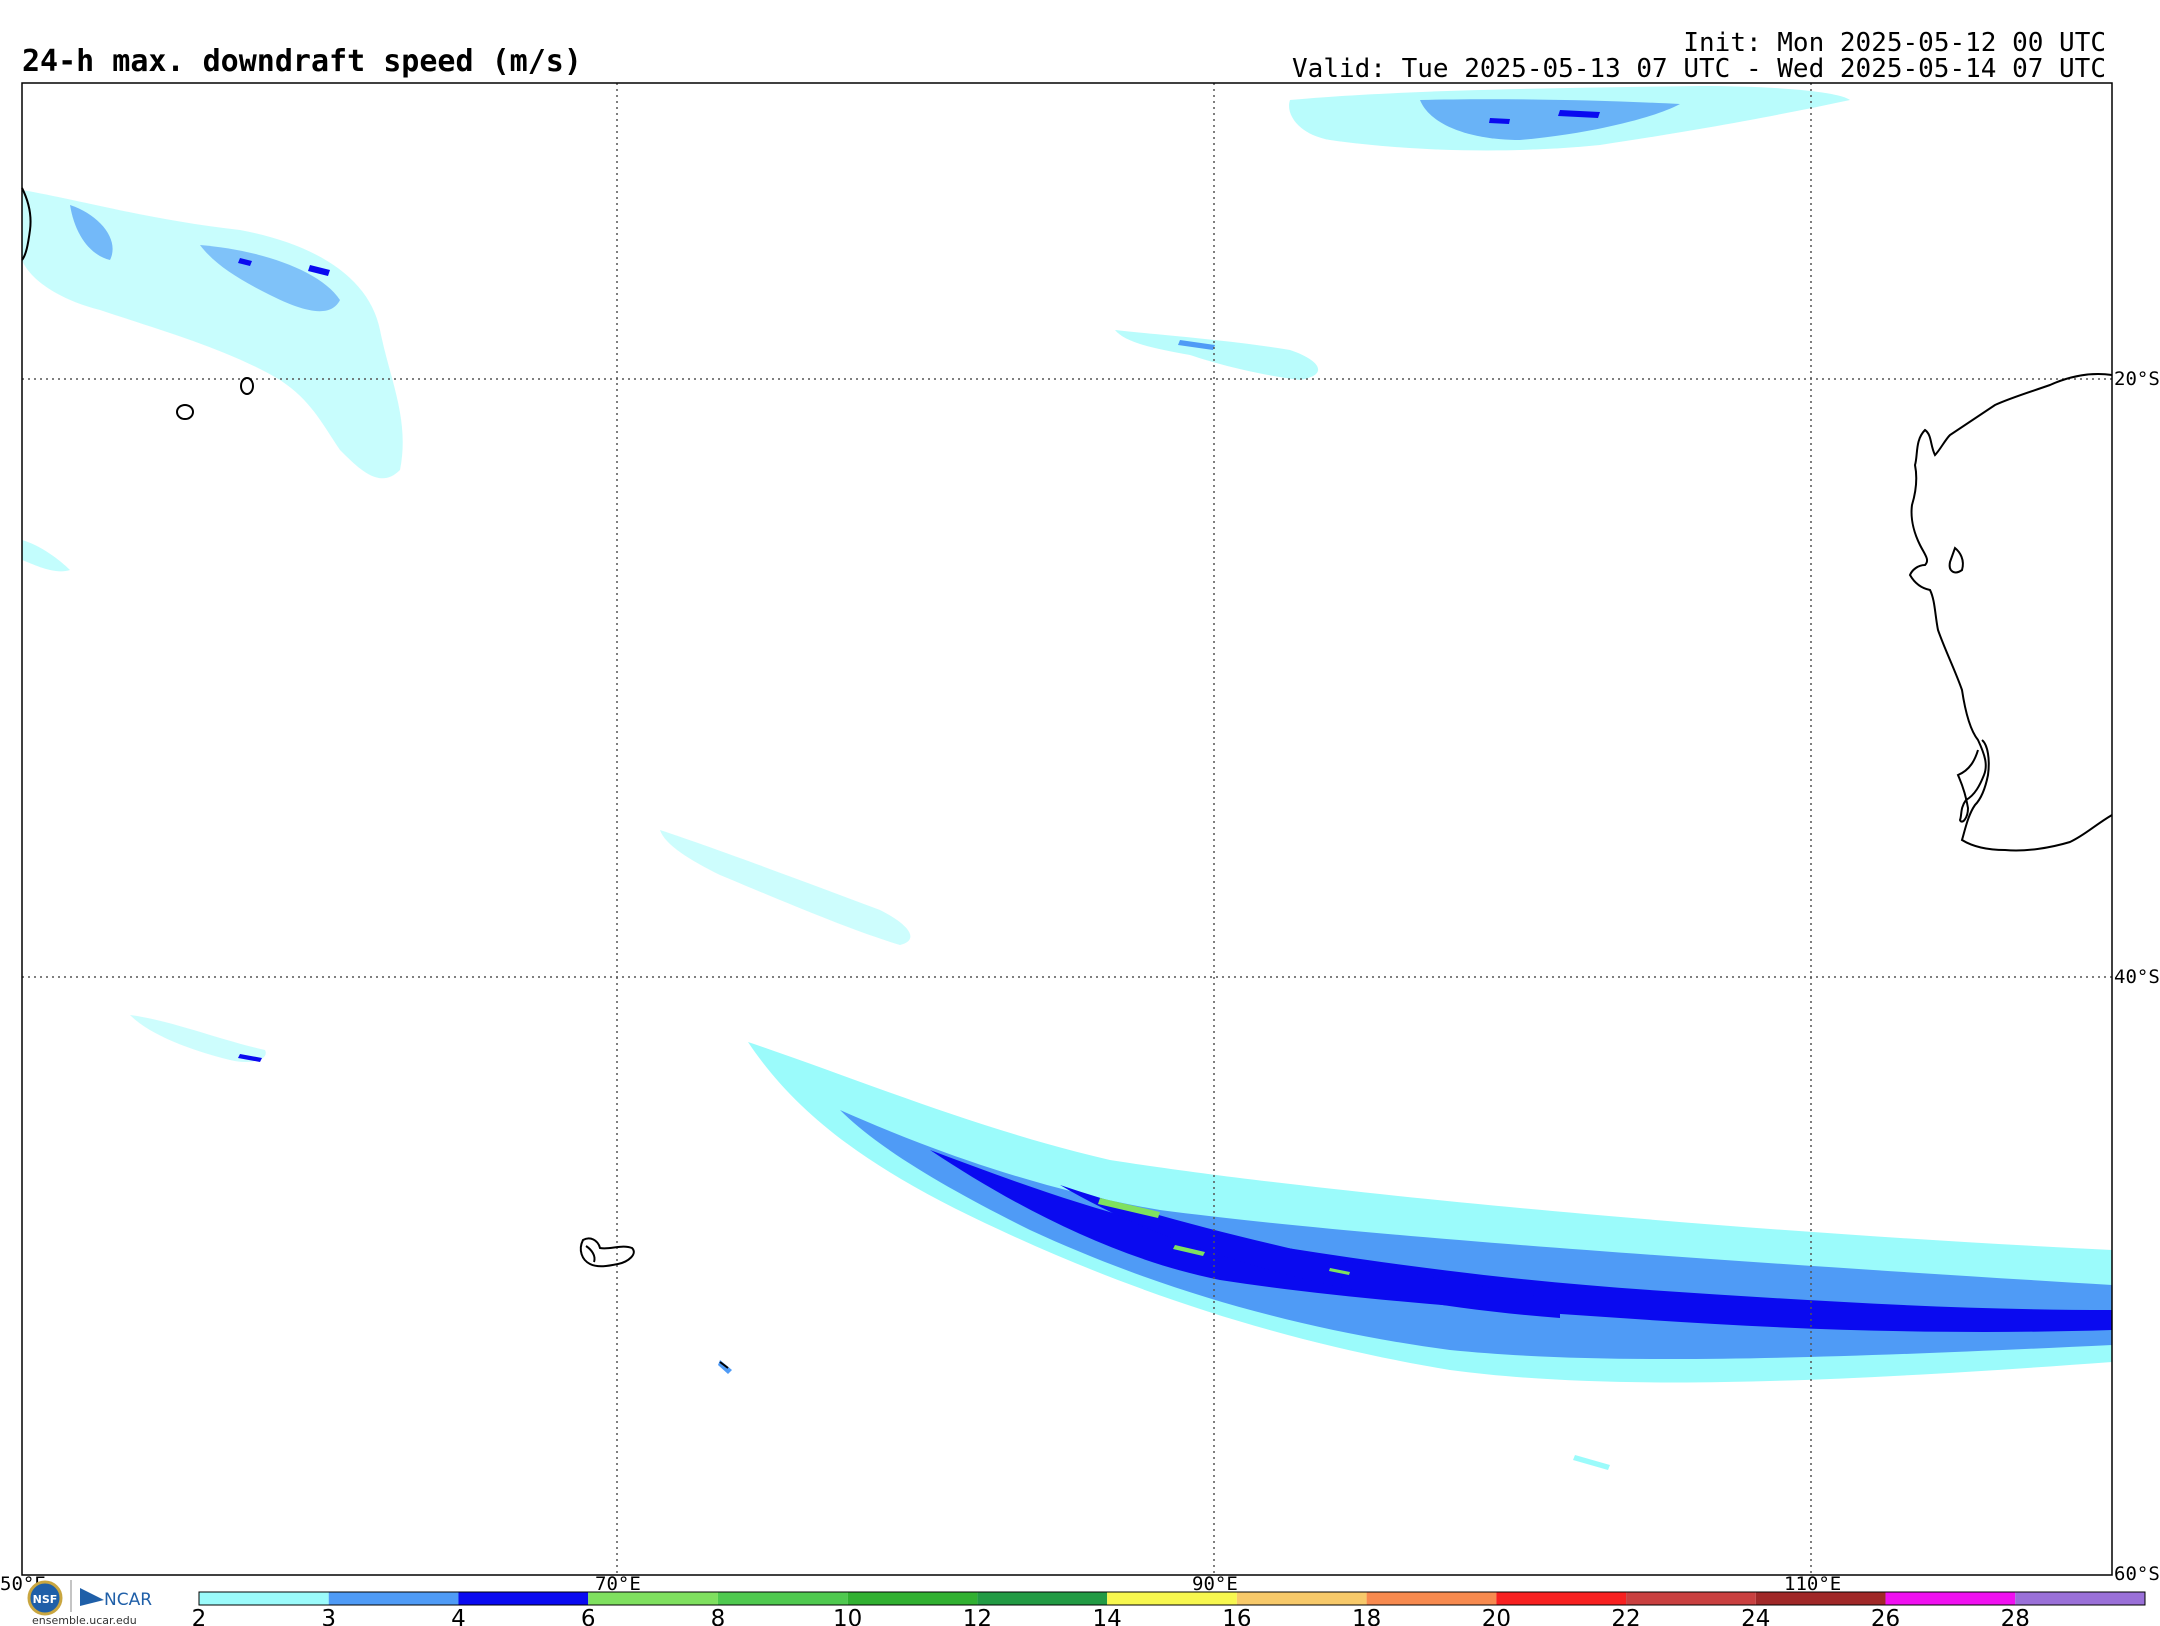  Describe the element at coordinates (26, 224) in the screenshot. I see `madagascar-coast` at that location.